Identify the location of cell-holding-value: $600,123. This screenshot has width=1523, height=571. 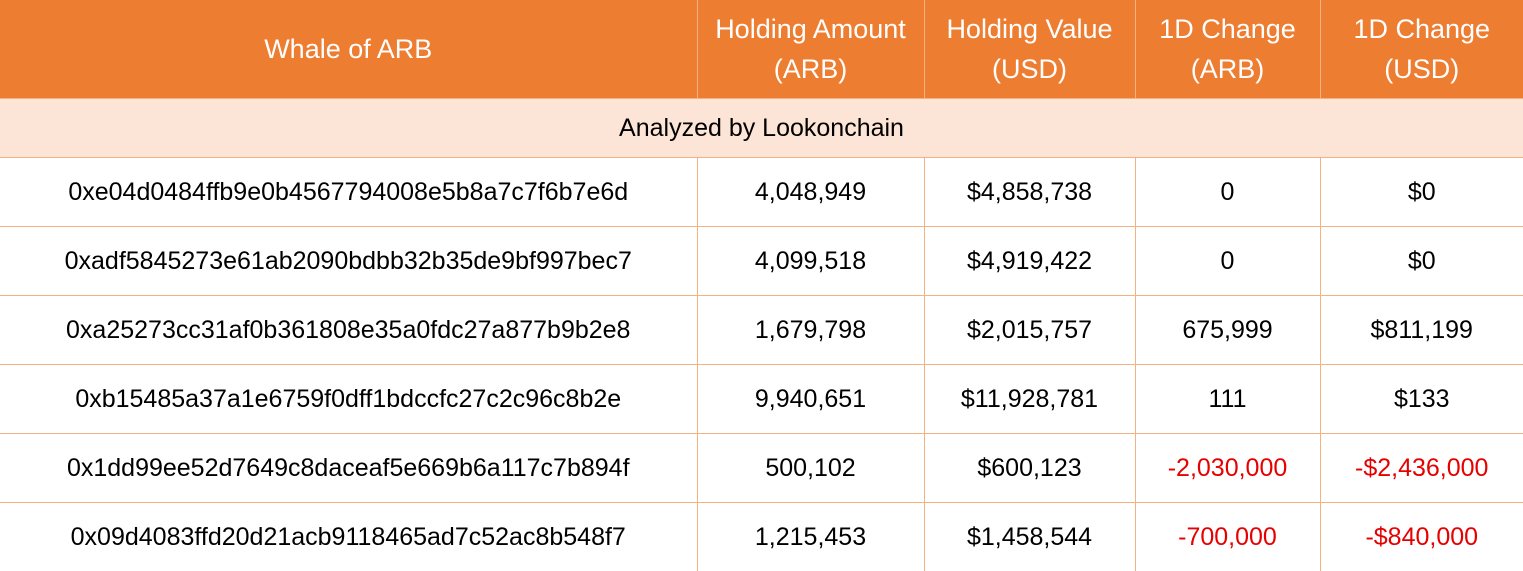
(1029, 468).